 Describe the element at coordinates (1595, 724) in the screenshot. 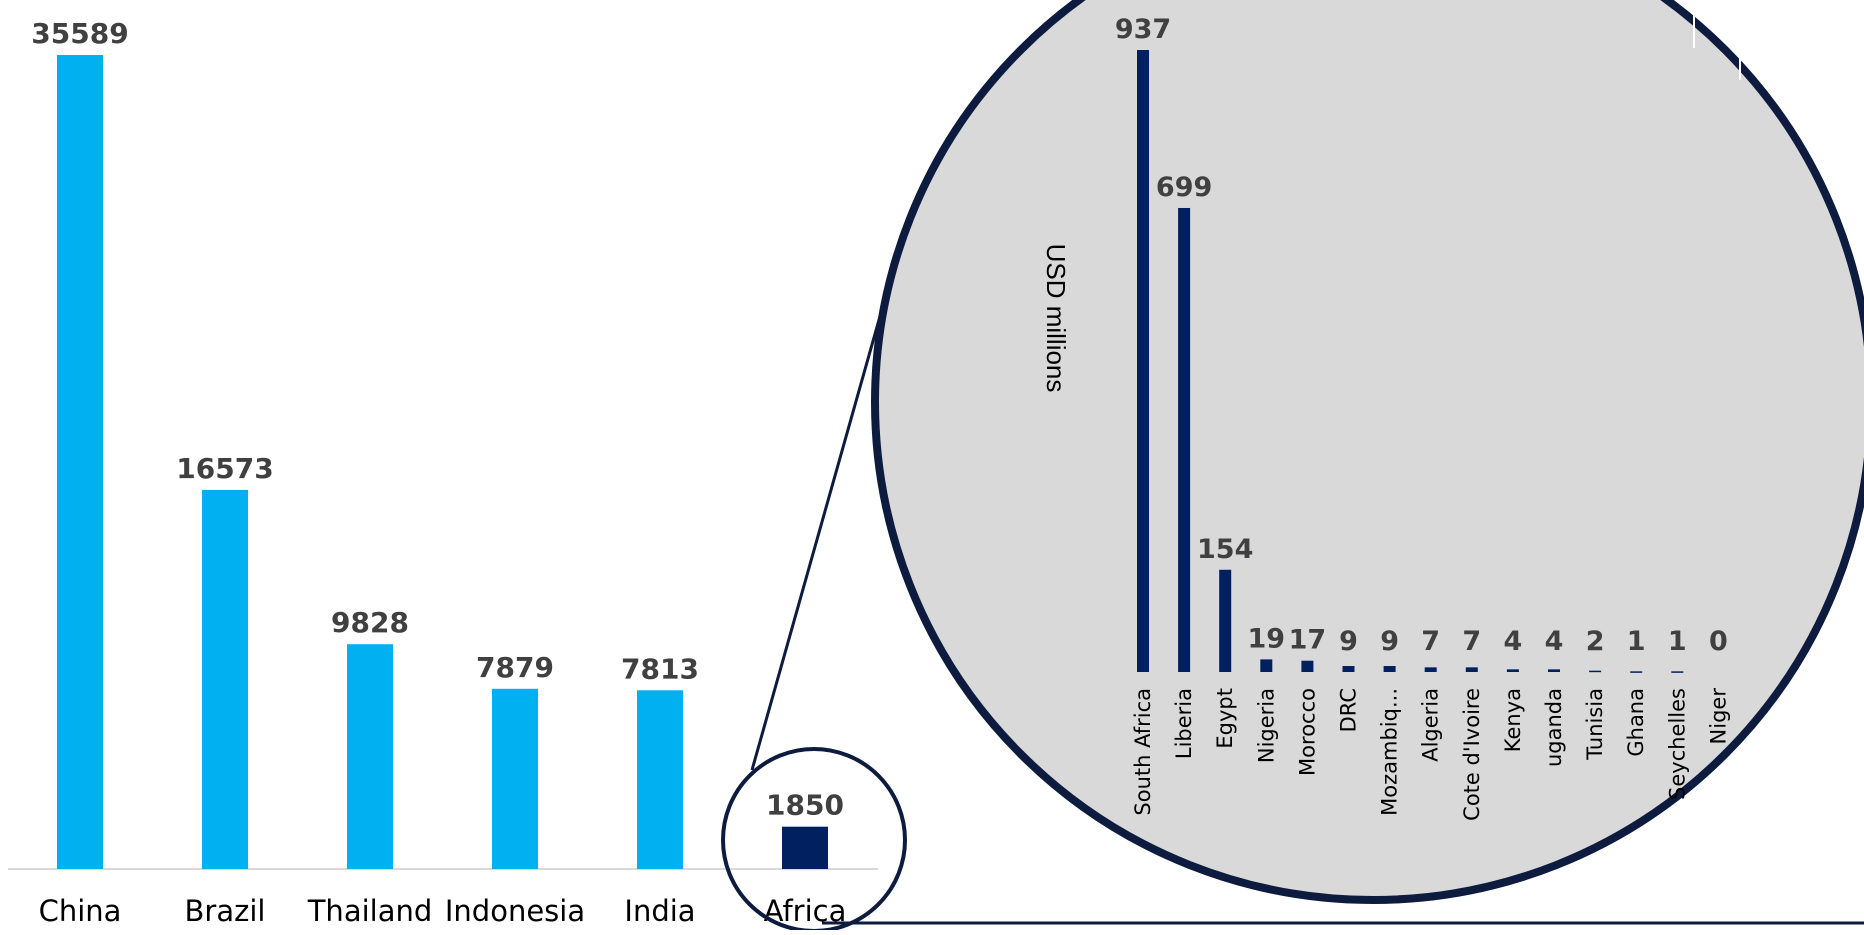

I see `zoom-category-label-tunisia: Tunisia` at that location.